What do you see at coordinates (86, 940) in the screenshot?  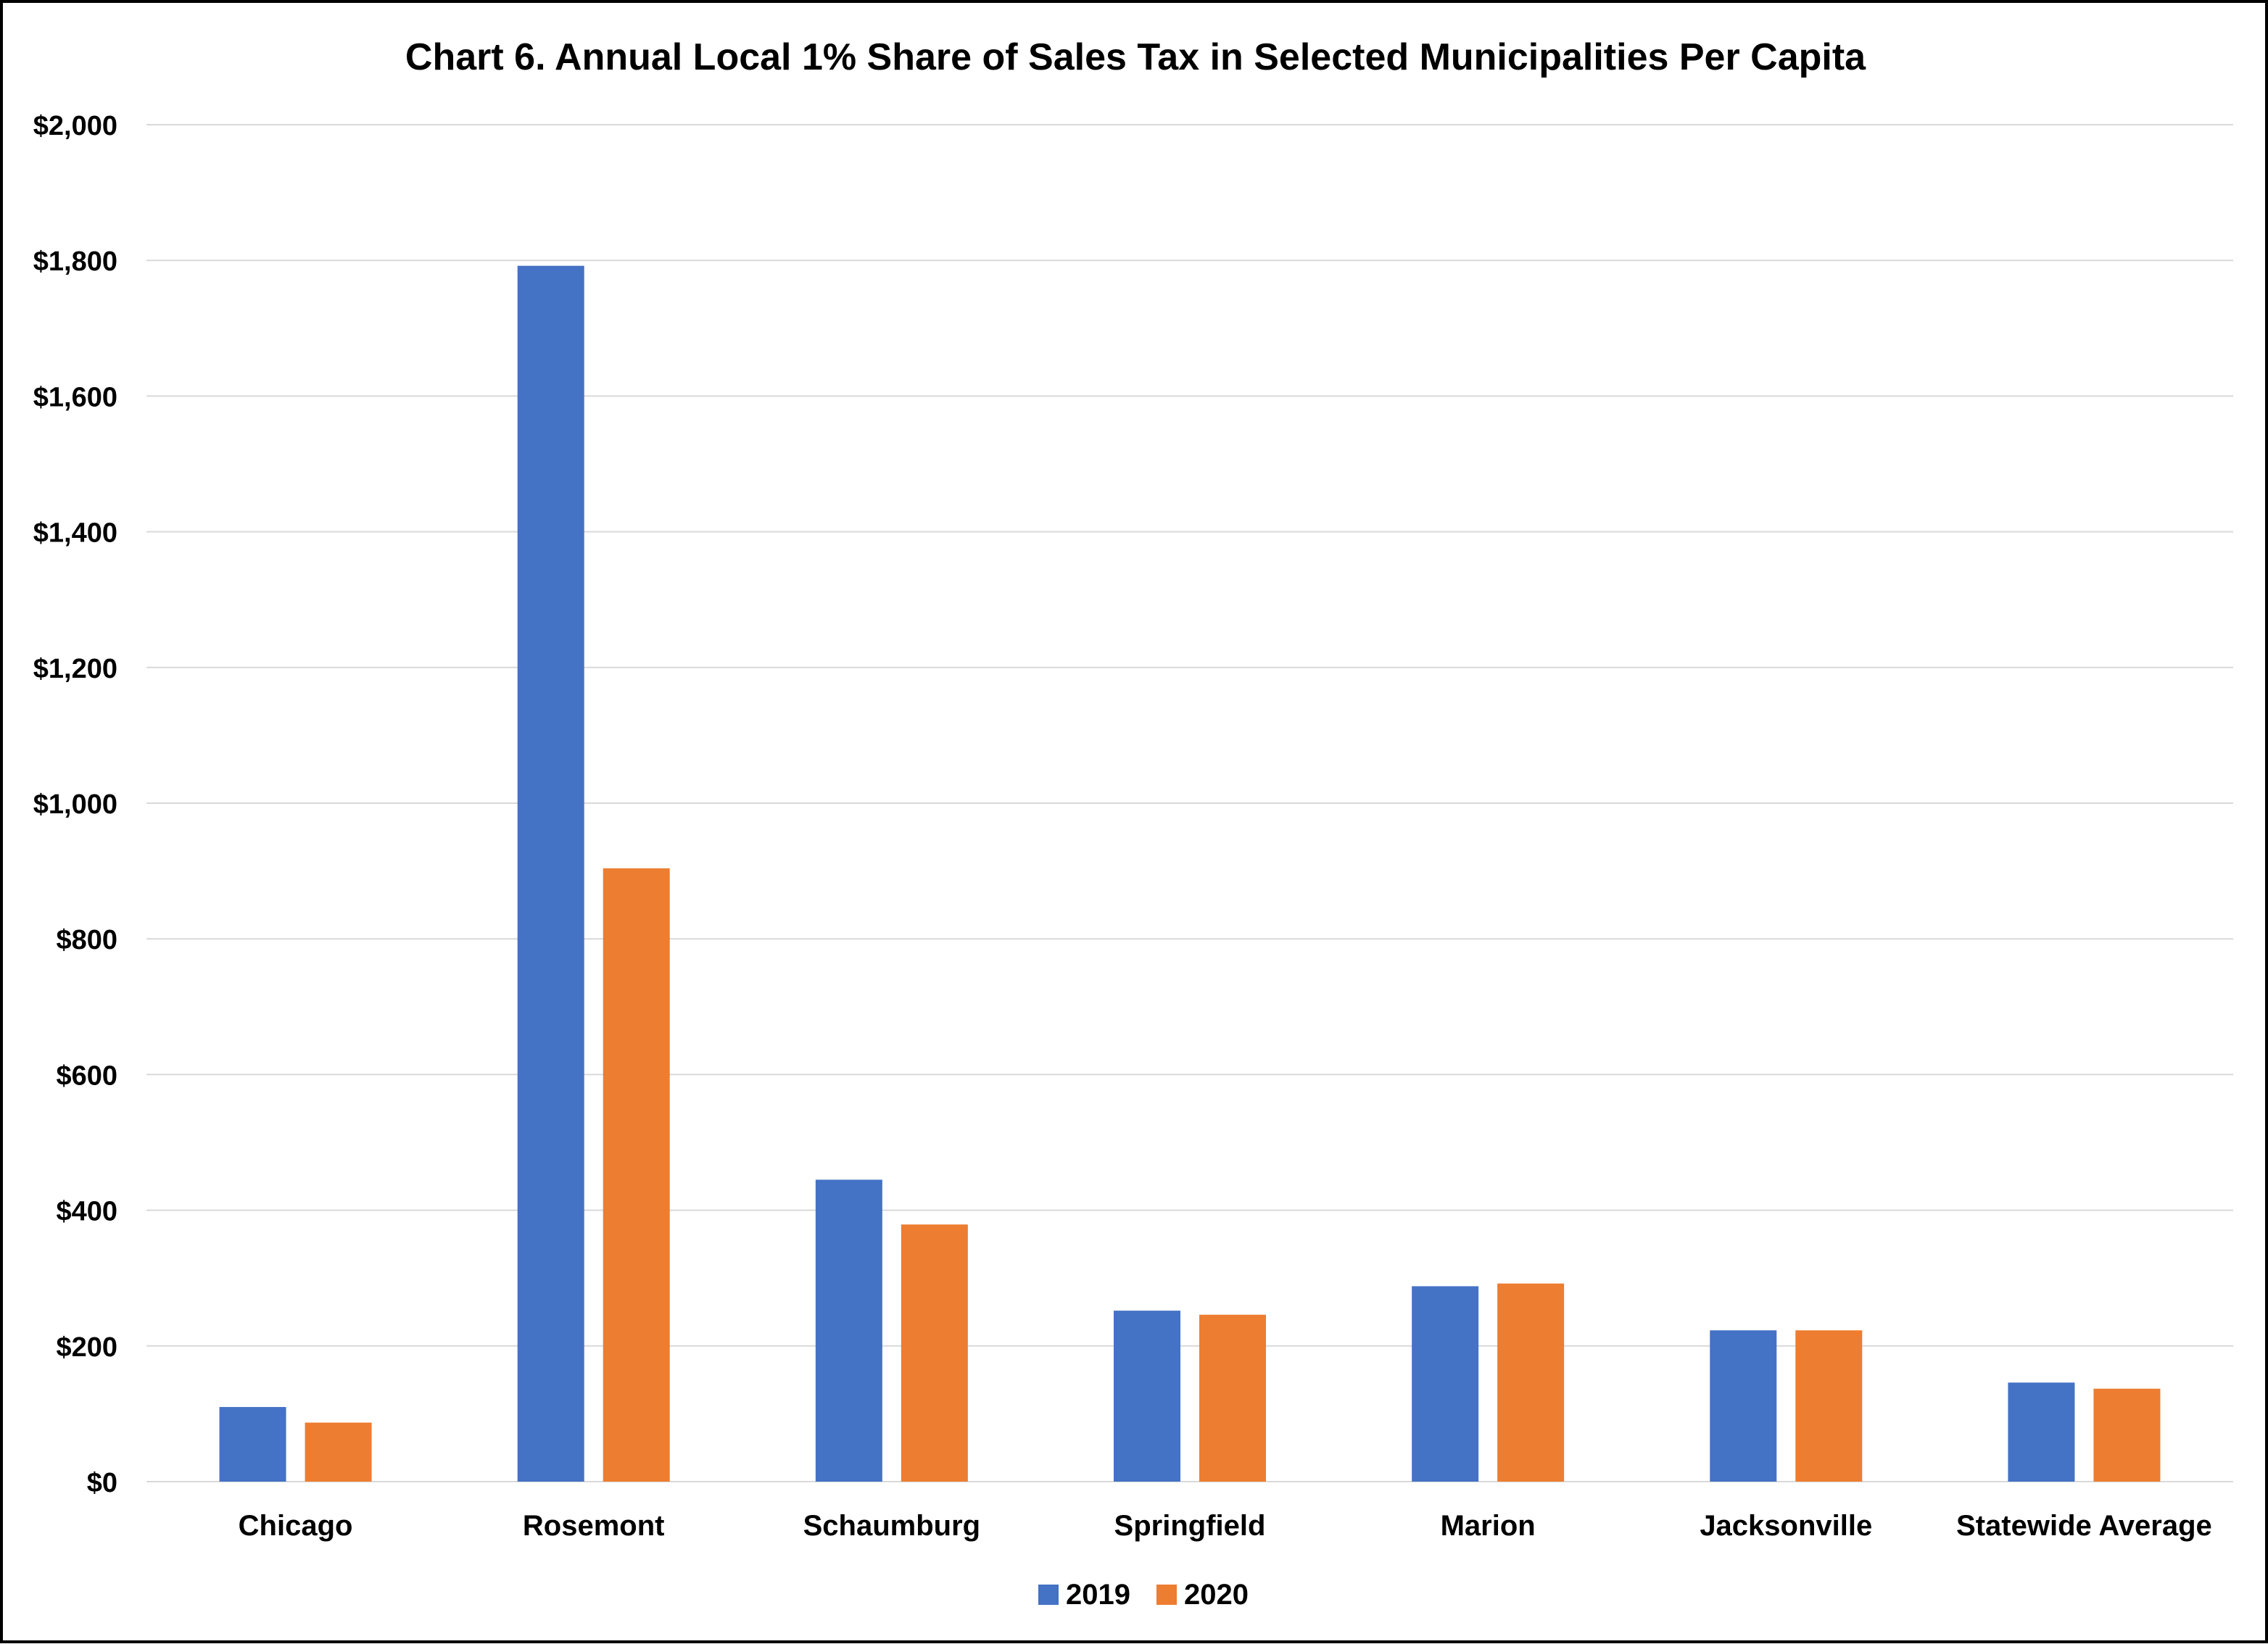 I see `y-tick-label: $800` at bounding box center [86, 940].